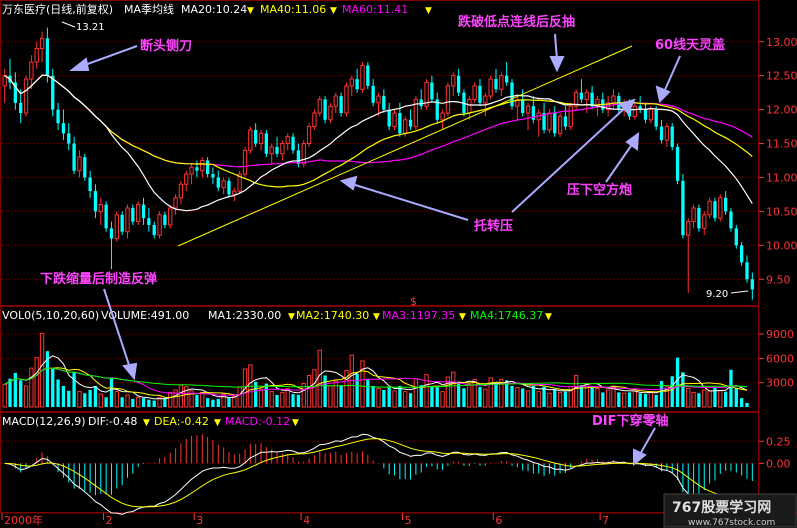 Image resolution: width=797 pixels, height=528 pixels. What do you see at coordinates (149, 9) in the screenshot?
I see `ma-label: MA季均线` at bounding box center [149, 9].